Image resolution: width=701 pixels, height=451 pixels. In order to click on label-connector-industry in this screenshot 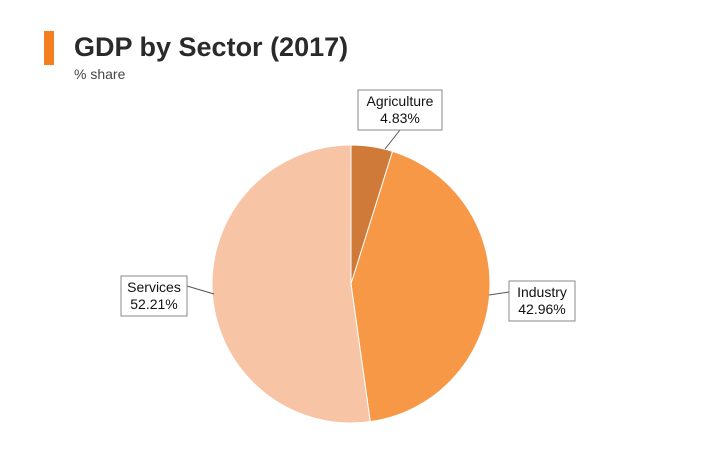, I will do `click(499, 293)`.